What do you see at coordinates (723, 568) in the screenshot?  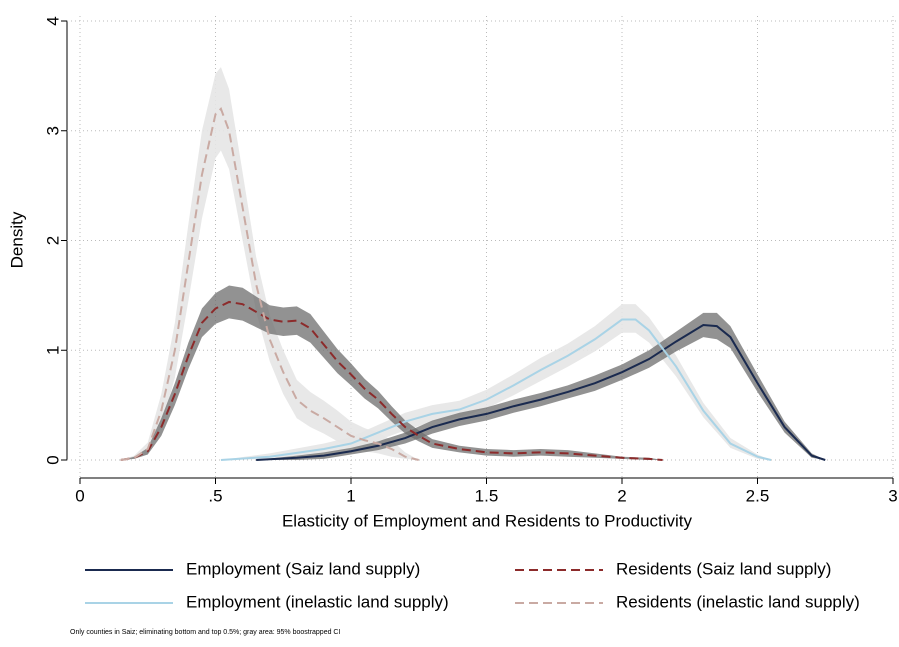 I see `legend-label: Residents (Saiz land supply)` at bounding box center [723, 568].